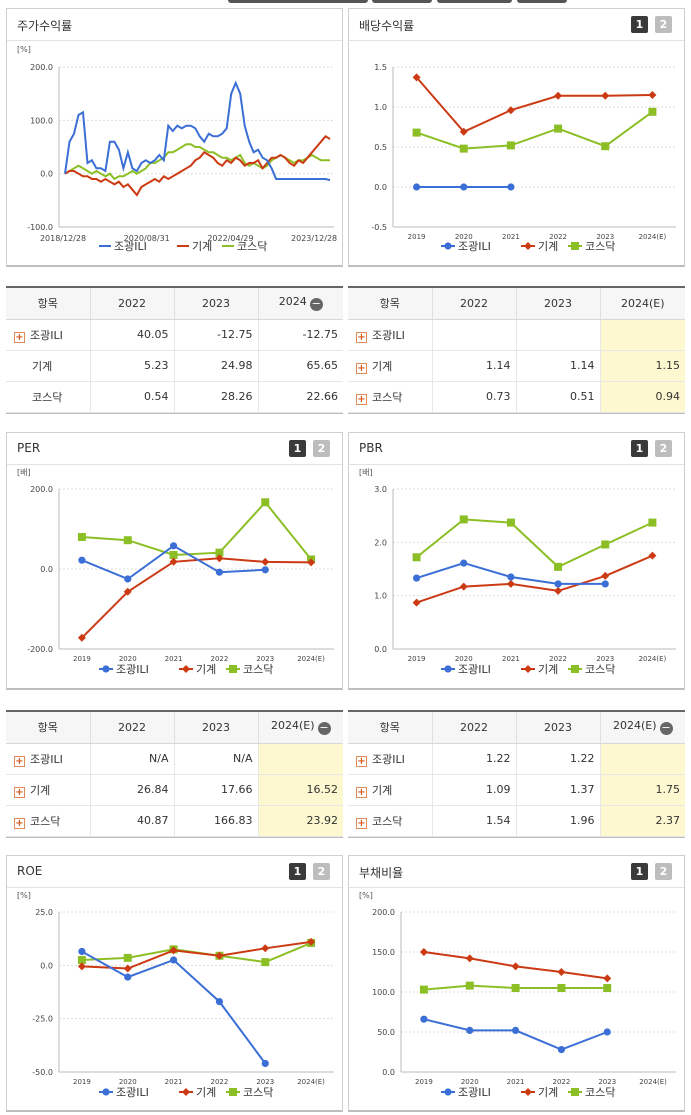 The image size is (691, 1115). I want to click on table-cell: N/A, so click(131, 759).